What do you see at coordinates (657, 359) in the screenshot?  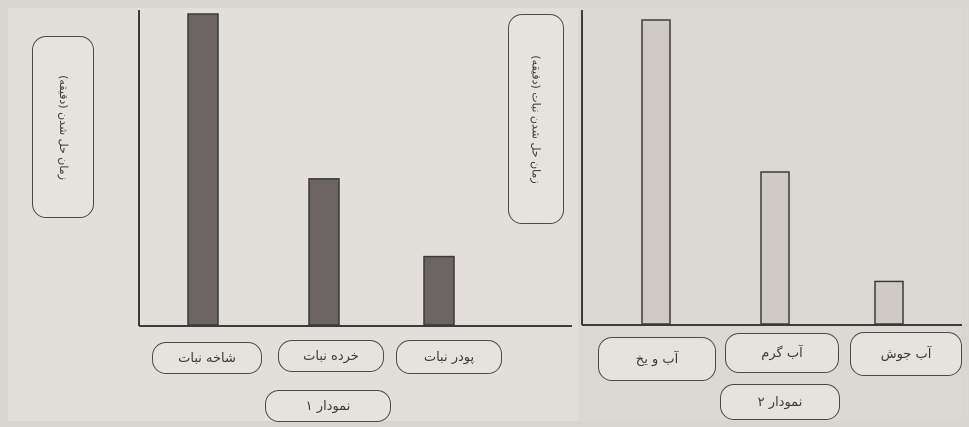 I see `chart2-category-label: آب و یخ` at bounding box center [657, 359].